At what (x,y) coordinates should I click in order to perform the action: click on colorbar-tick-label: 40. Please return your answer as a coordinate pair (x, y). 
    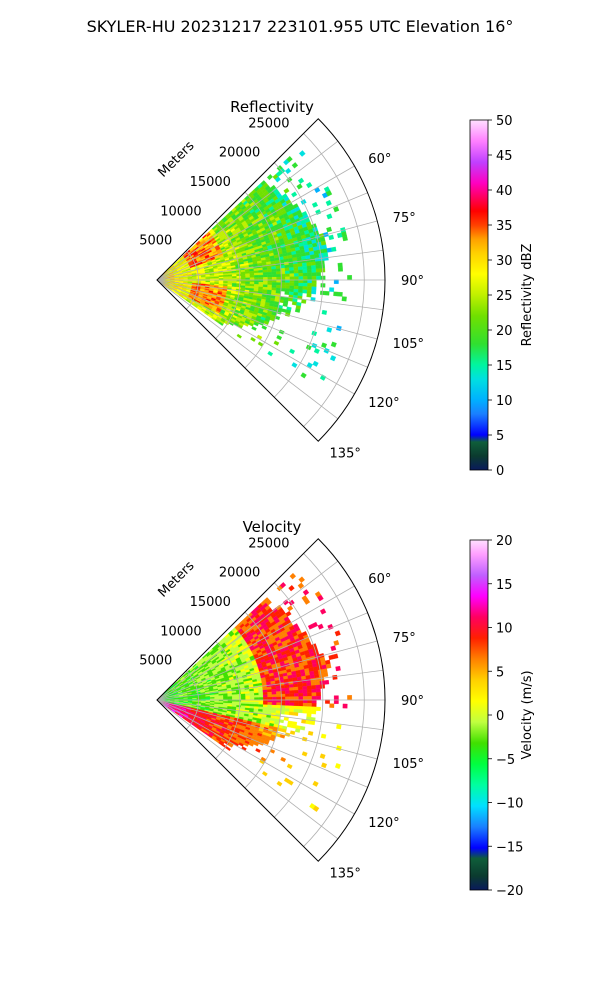
    Looking at the image, I should click on (504, 191).